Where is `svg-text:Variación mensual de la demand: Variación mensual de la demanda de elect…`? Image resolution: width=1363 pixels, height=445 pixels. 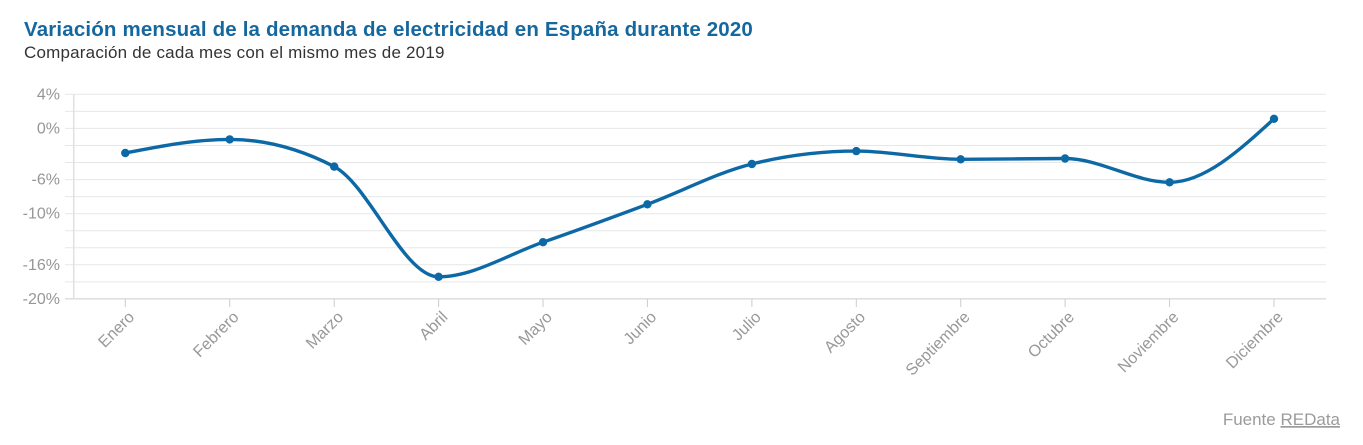 svg-text:Variación mensual de la demand: Variación mensual de la demanda de elect… is located at coordinates (388, 29).